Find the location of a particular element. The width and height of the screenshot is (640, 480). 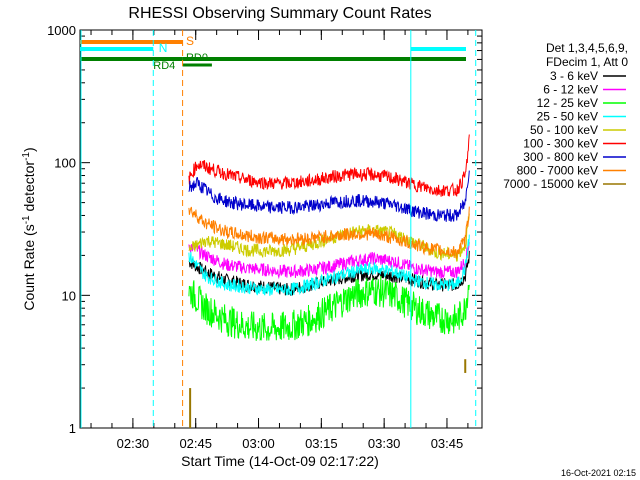

flag-n-label: N is located at coordinates (163, 48).